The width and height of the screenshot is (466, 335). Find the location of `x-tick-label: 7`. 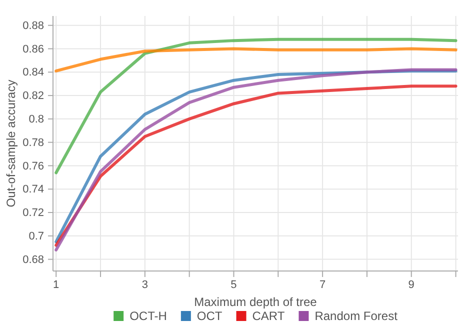

x-tick-label: 7 is located at coordinates (322, 284).